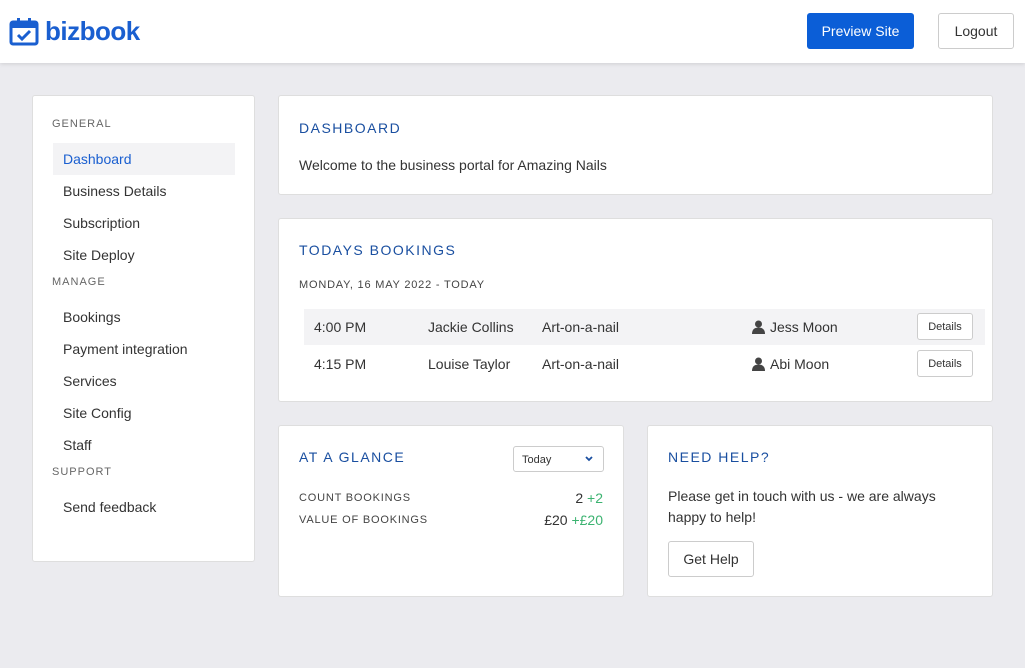  What do you see at coordinates (110, 507) in the screenshot?
I see `nav-item: Send feedback` at bounding box center [110, 507].